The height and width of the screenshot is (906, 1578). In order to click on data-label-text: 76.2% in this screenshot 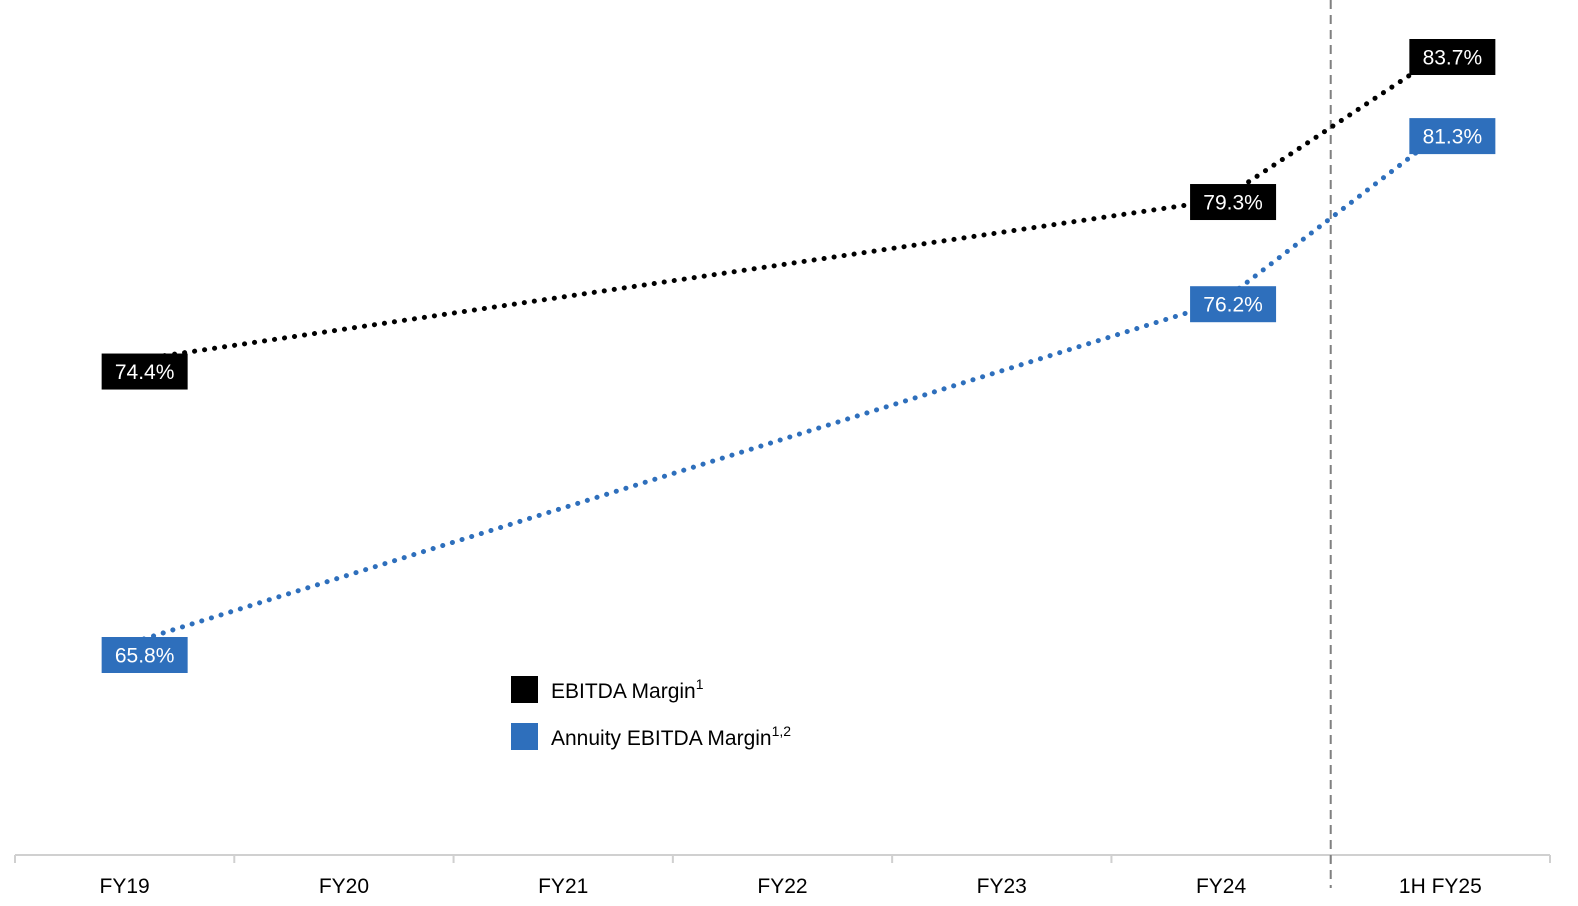, I will do `click(1233, 305)`.